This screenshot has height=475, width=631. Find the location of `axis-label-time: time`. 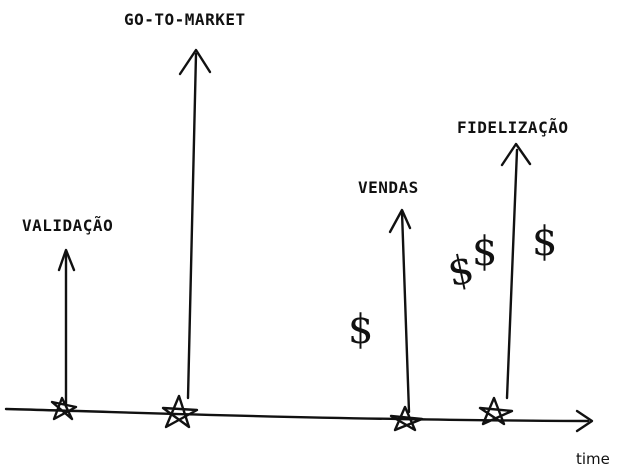

axis-label-time: time is located at coordinates (593, 459).